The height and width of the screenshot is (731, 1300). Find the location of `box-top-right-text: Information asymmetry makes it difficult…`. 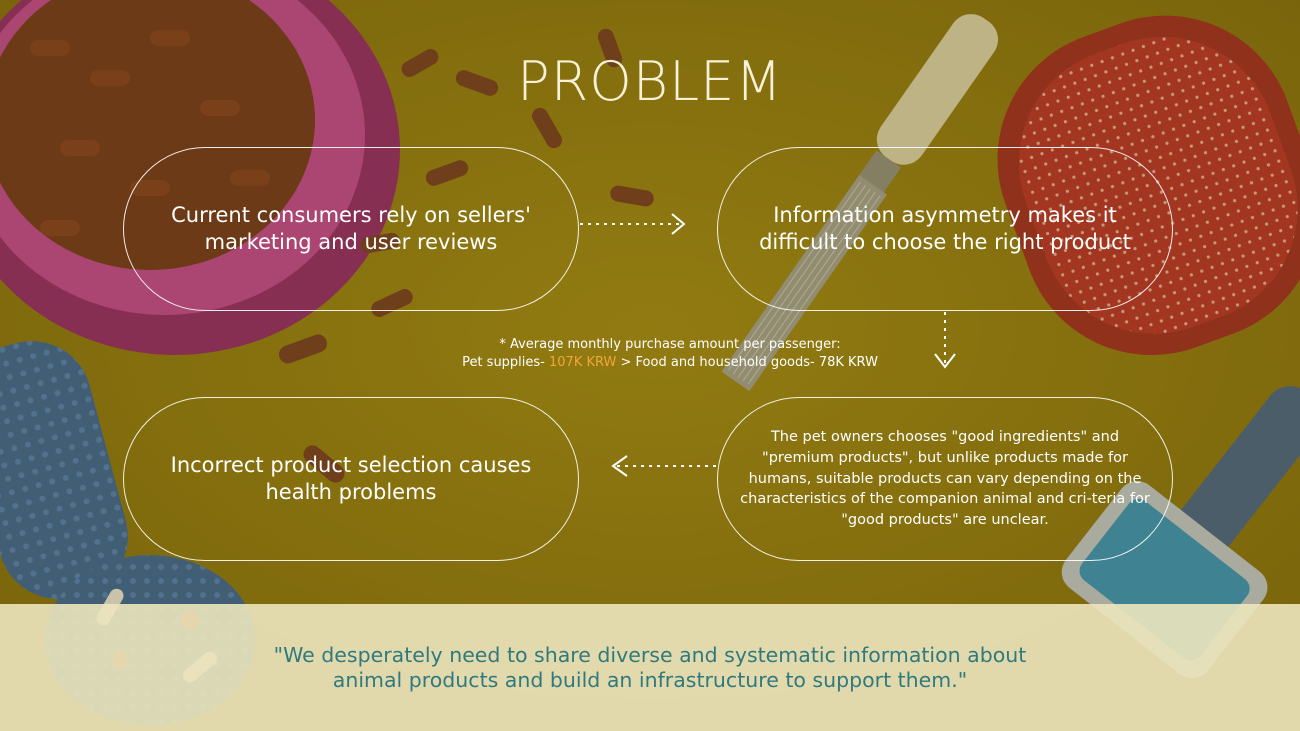

box-top-right-text: Information asymmetry makes it difficult… is located at coordinates (945, 228).